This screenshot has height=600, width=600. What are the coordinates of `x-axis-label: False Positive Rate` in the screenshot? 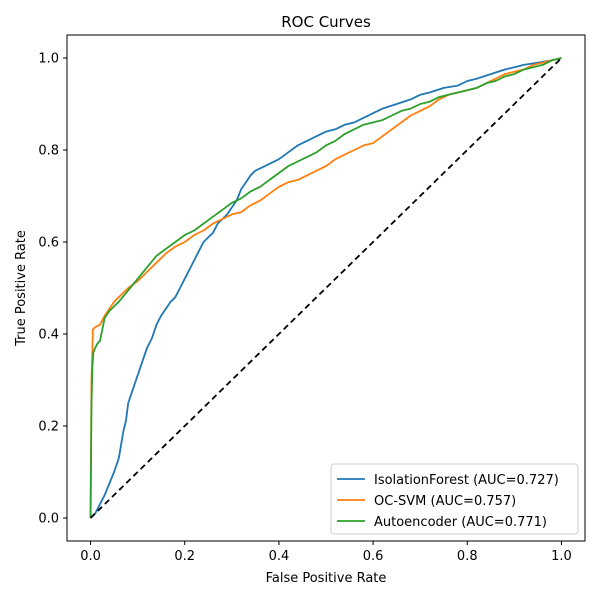 It's located at (326, 578).